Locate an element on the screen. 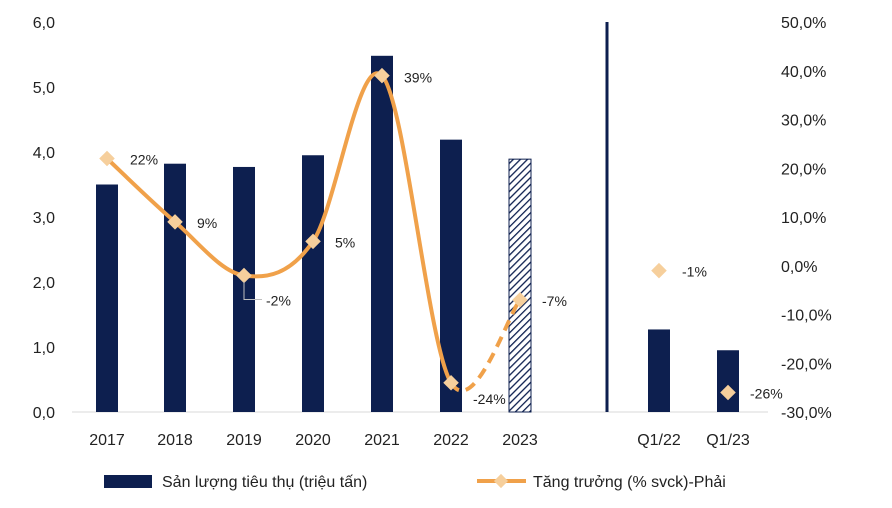 Image resolution: width=892 pixels, height=508 pixels. x-axis-tick-label: Q1/22 is located at coordinates (659, 440).